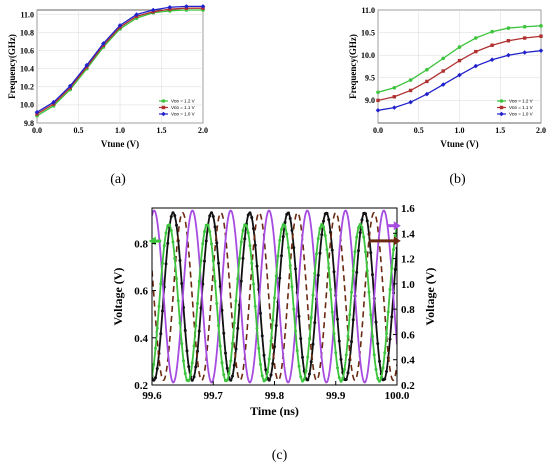  Describe the element at coordinates (280, 455) in the screenshot. I see `chart-c-panel-label: (c)` at that location.